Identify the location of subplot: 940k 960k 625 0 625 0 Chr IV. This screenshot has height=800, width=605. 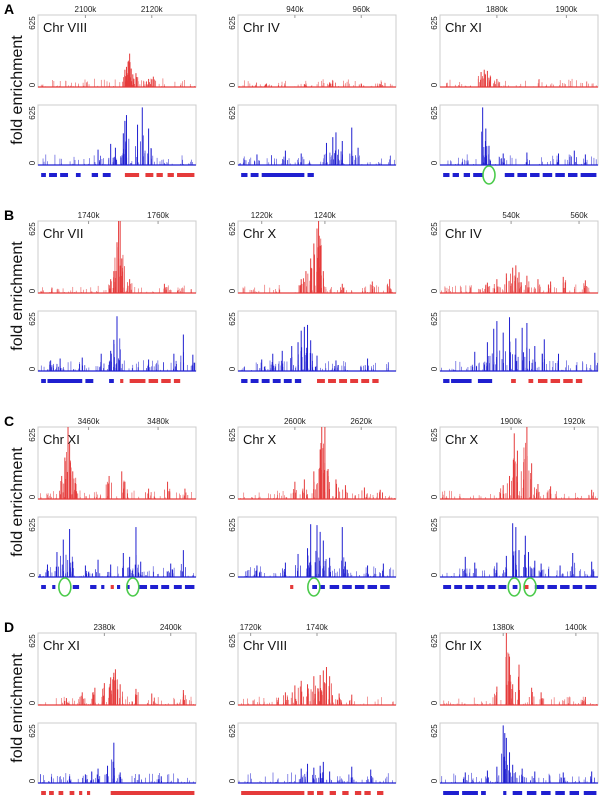
(312, 91).